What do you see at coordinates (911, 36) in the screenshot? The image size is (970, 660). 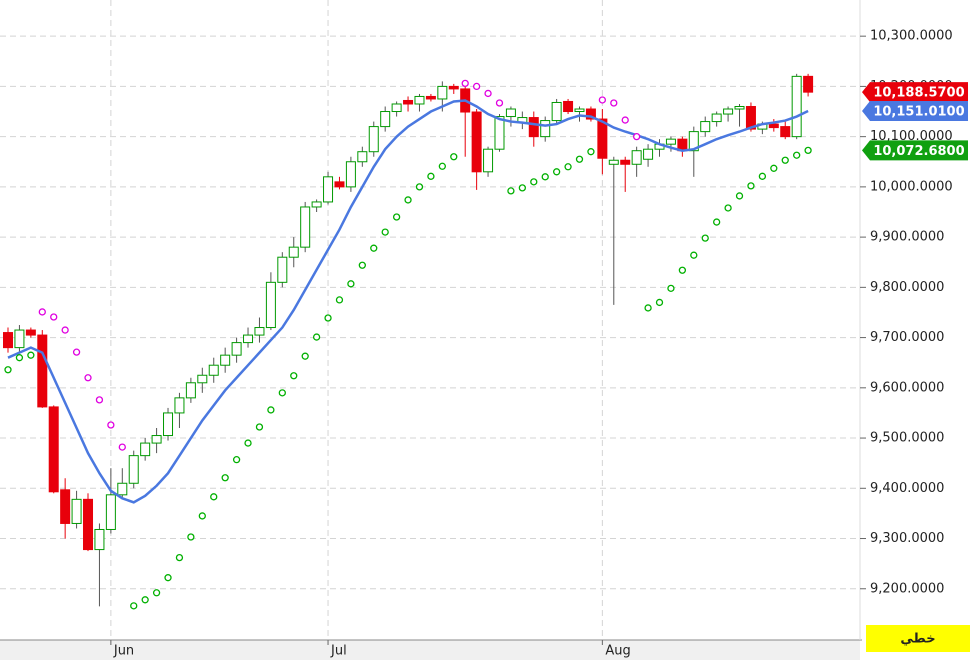 I see `y-tick-label: 10,300.0000` at bounding box center [911, 36].